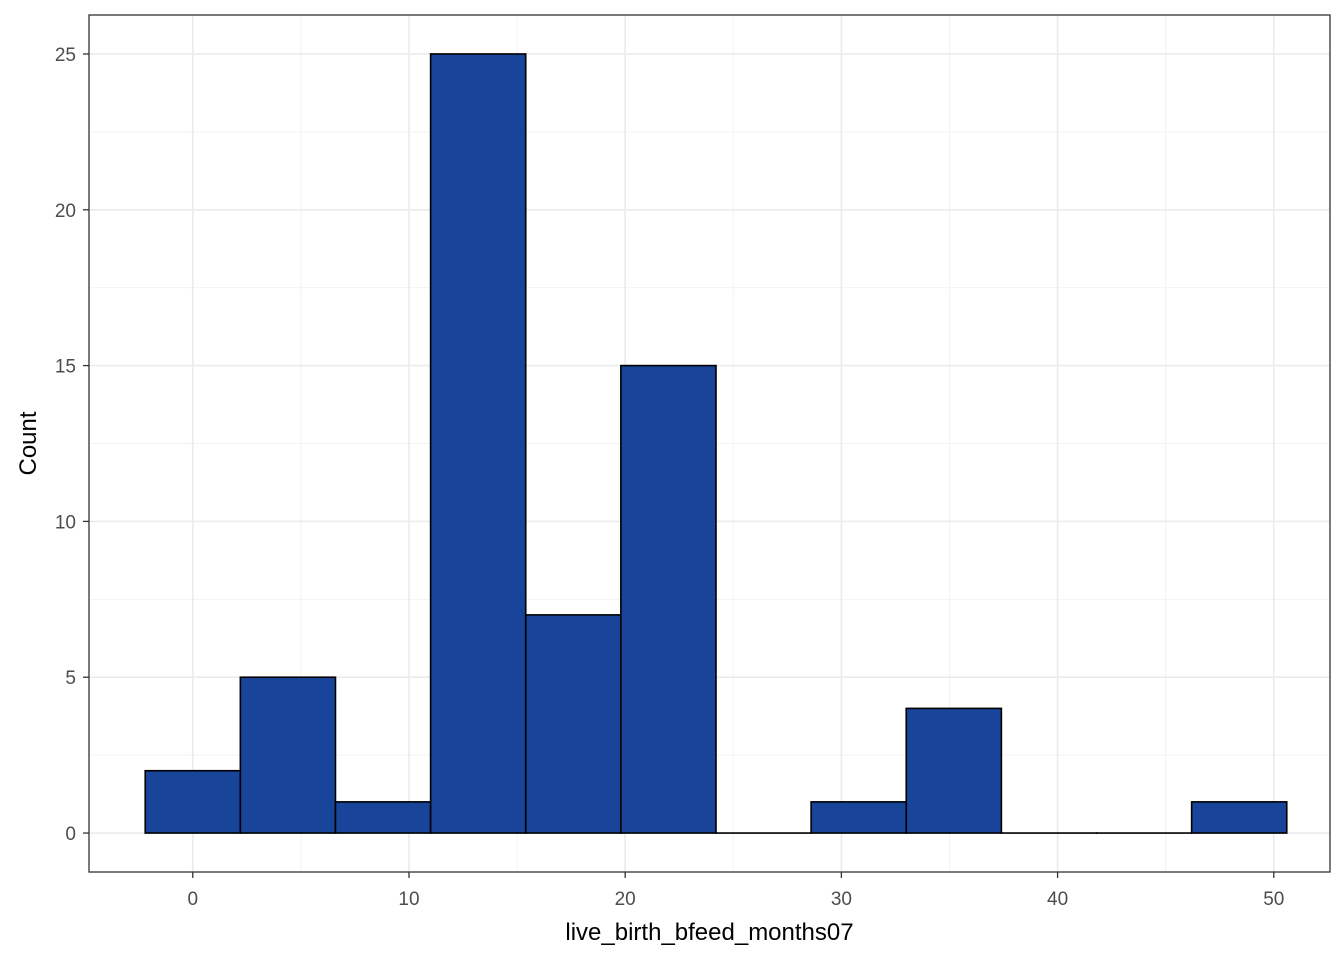 The width and height of the screenshot is (1344, 960). What do you see at coordinates (408, 899) in the screenshot?
I see `x-tick-label: 10` at bounding box center [408, 899].